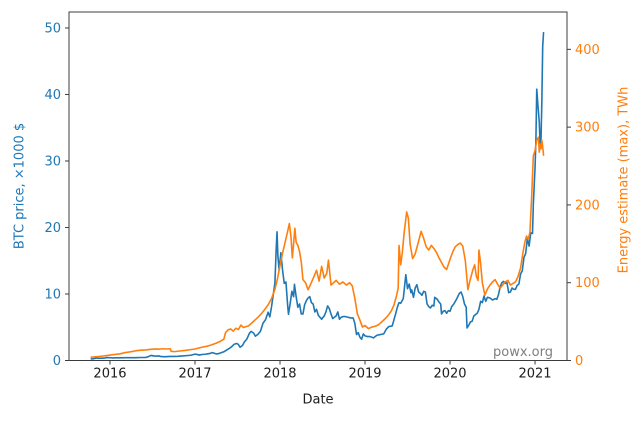 This screenshot has width=640, height=421. Describe the element at coordinates (52, 161) in the screenshot. I see `y-left-tick-label: 30` at that location.